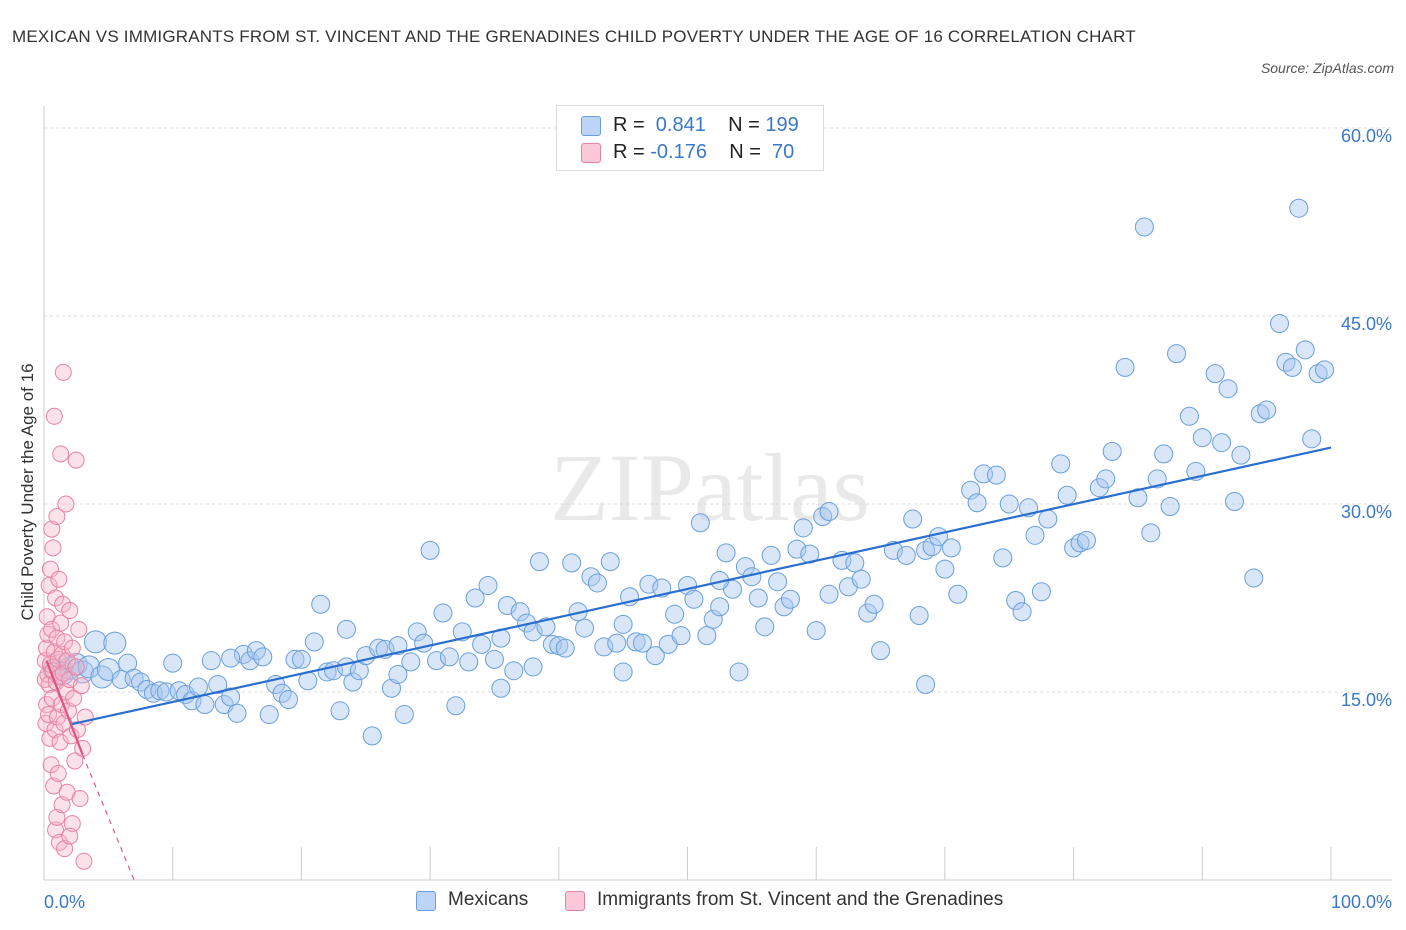  What do you see at coordinates (591, 153) in the screenshot?
I see `legend-swatch-immigrants` at bounding box center [591, 153].